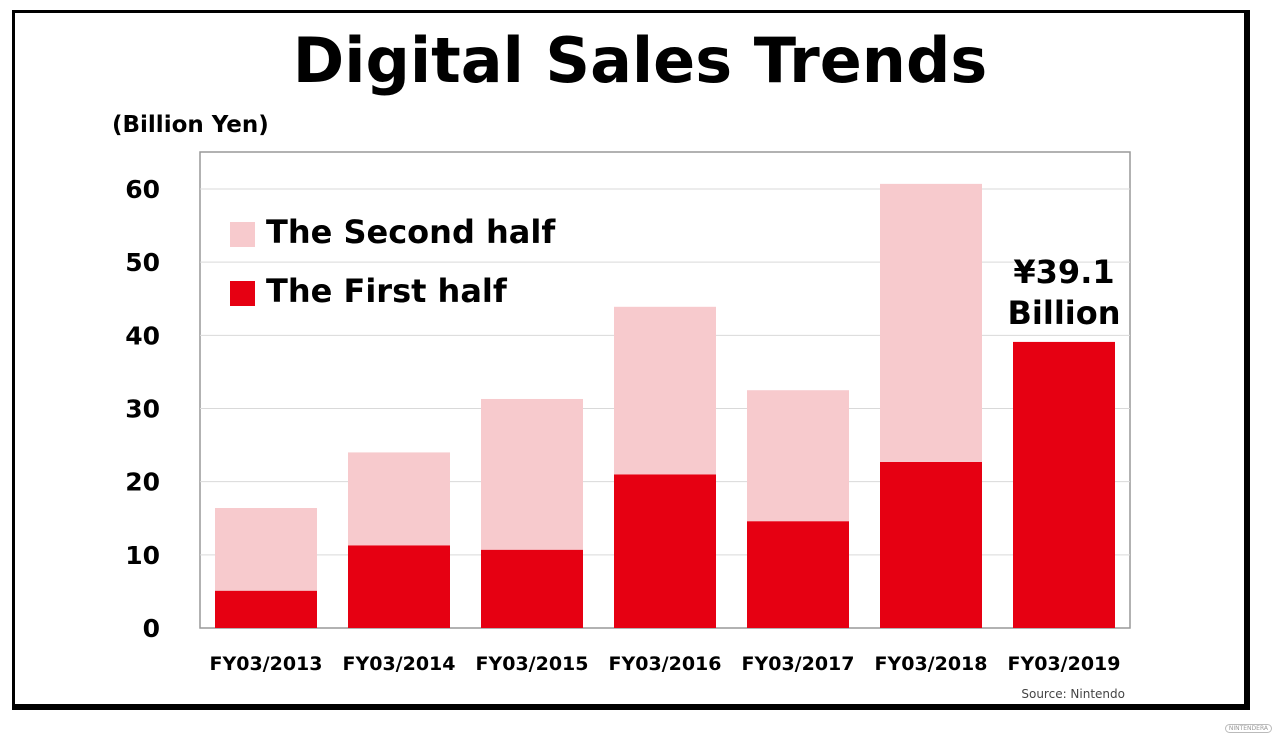 The image size is (1280, 739). What do you see at coordinates (151, 628) in the screenshot?
I see `y-tick-label: 0` at bounding box center [151, 628].